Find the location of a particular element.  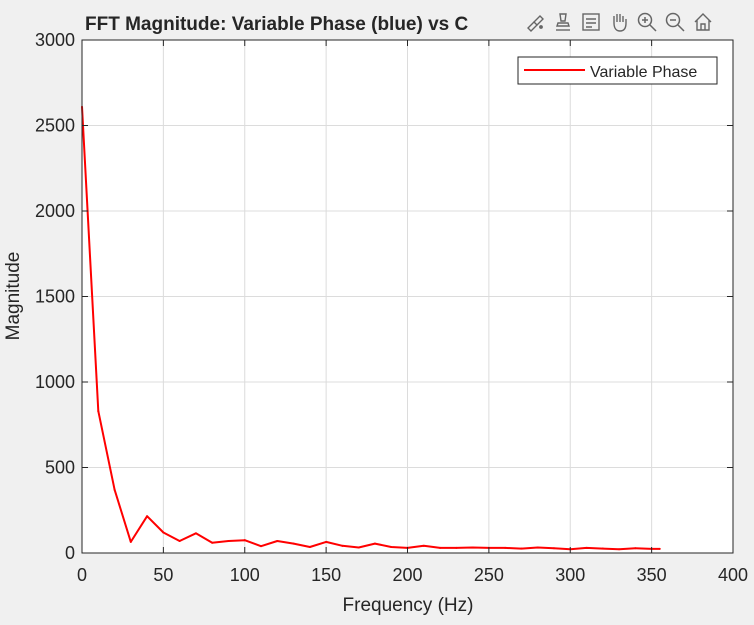

pan-button is located at coordinates (619, 22).